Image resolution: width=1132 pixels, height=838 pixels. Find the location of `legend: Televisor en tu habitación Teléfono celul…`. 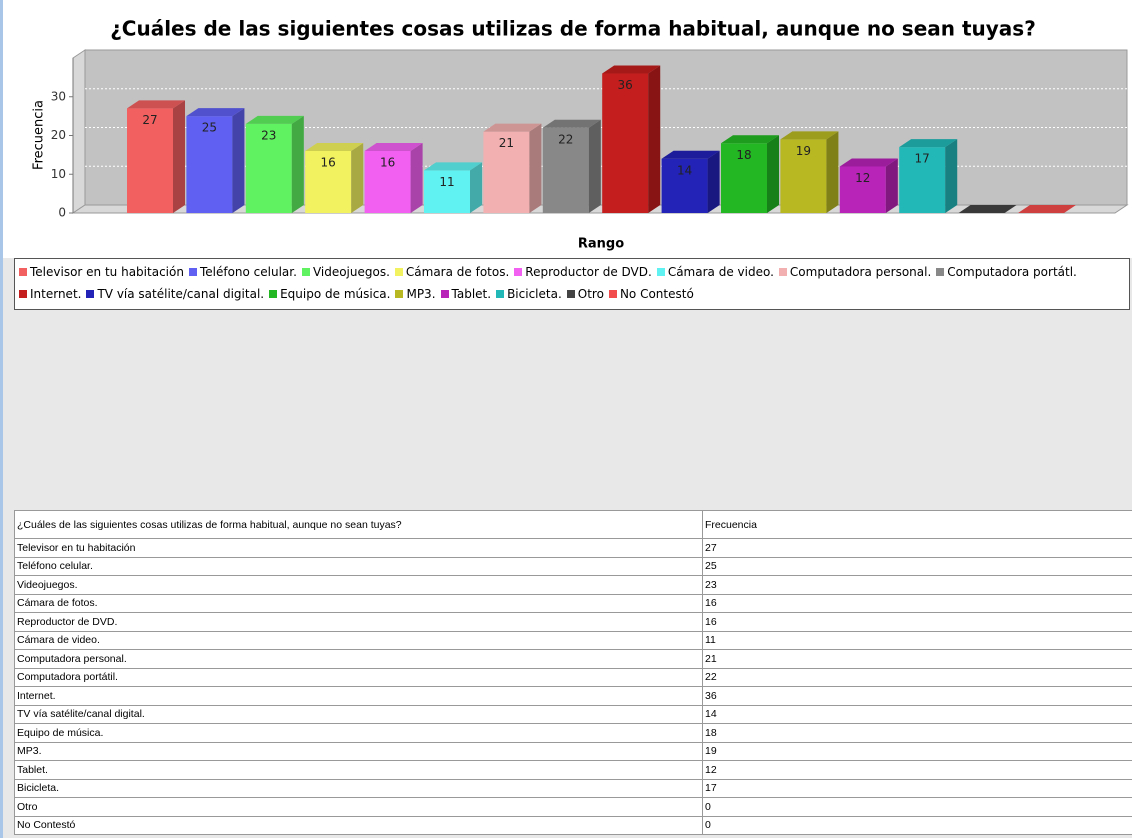

legend: Televisor en tu habitación Teléfono celul… is located at coordinates (572, 284).